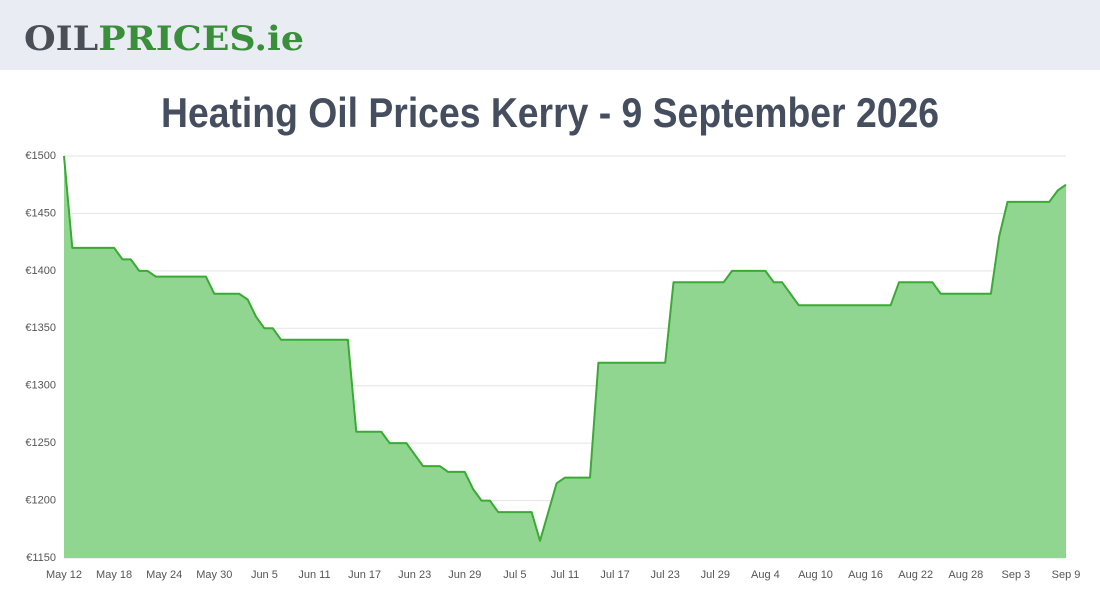 Image resolution: width=1100 pixels, height=600 pixels. What do you see at coordinates (765, 575) in the screenshot?
I see `x-tick-label: Aug 4` at bounding box center [765, 575].